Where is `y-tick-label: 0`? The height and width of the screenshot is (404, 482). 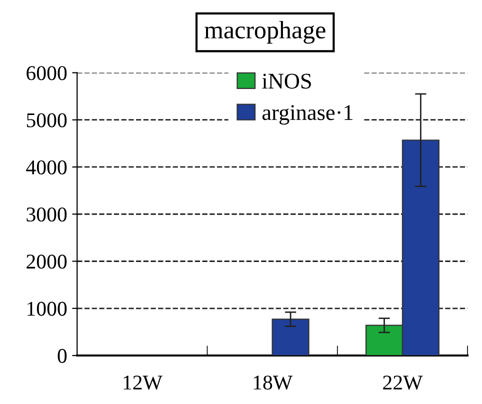 y-tick-label: 0 is located at coordinates (62, 355).